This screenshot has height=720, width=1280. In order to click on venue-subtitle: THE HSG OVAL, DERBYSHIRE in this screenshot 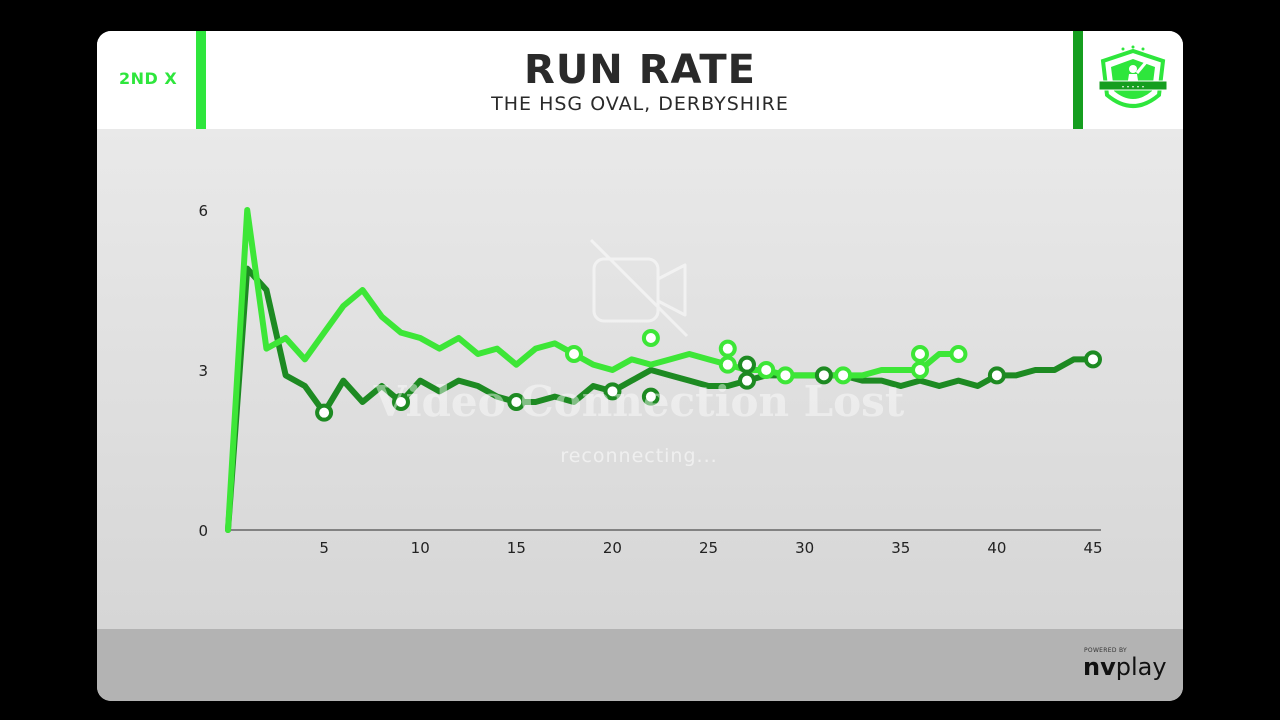, I will do `click(640, 104)`.